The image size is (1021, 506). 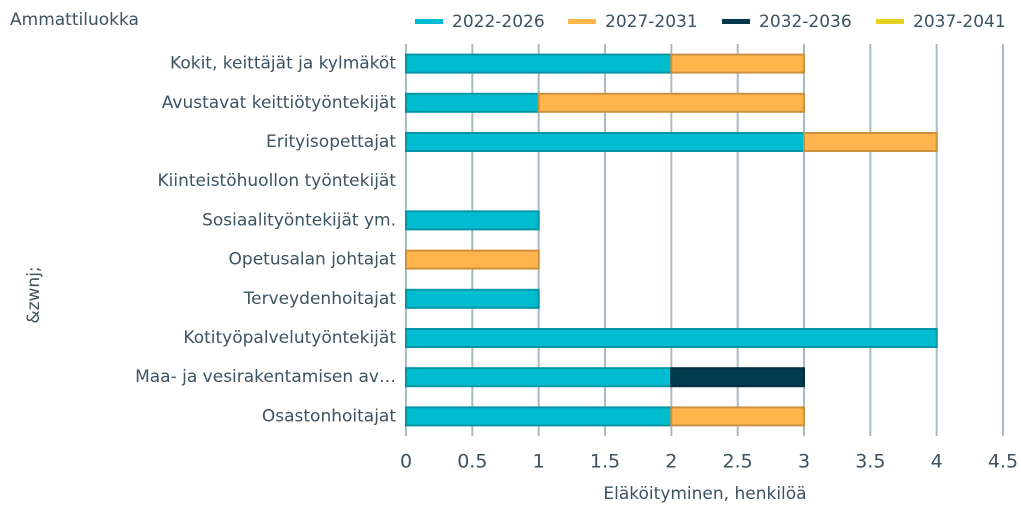 What do you see at coordinates (472, 462) in the screenshot?
I see `x-tick-label: 0.5` at bounding box center [472, 462].